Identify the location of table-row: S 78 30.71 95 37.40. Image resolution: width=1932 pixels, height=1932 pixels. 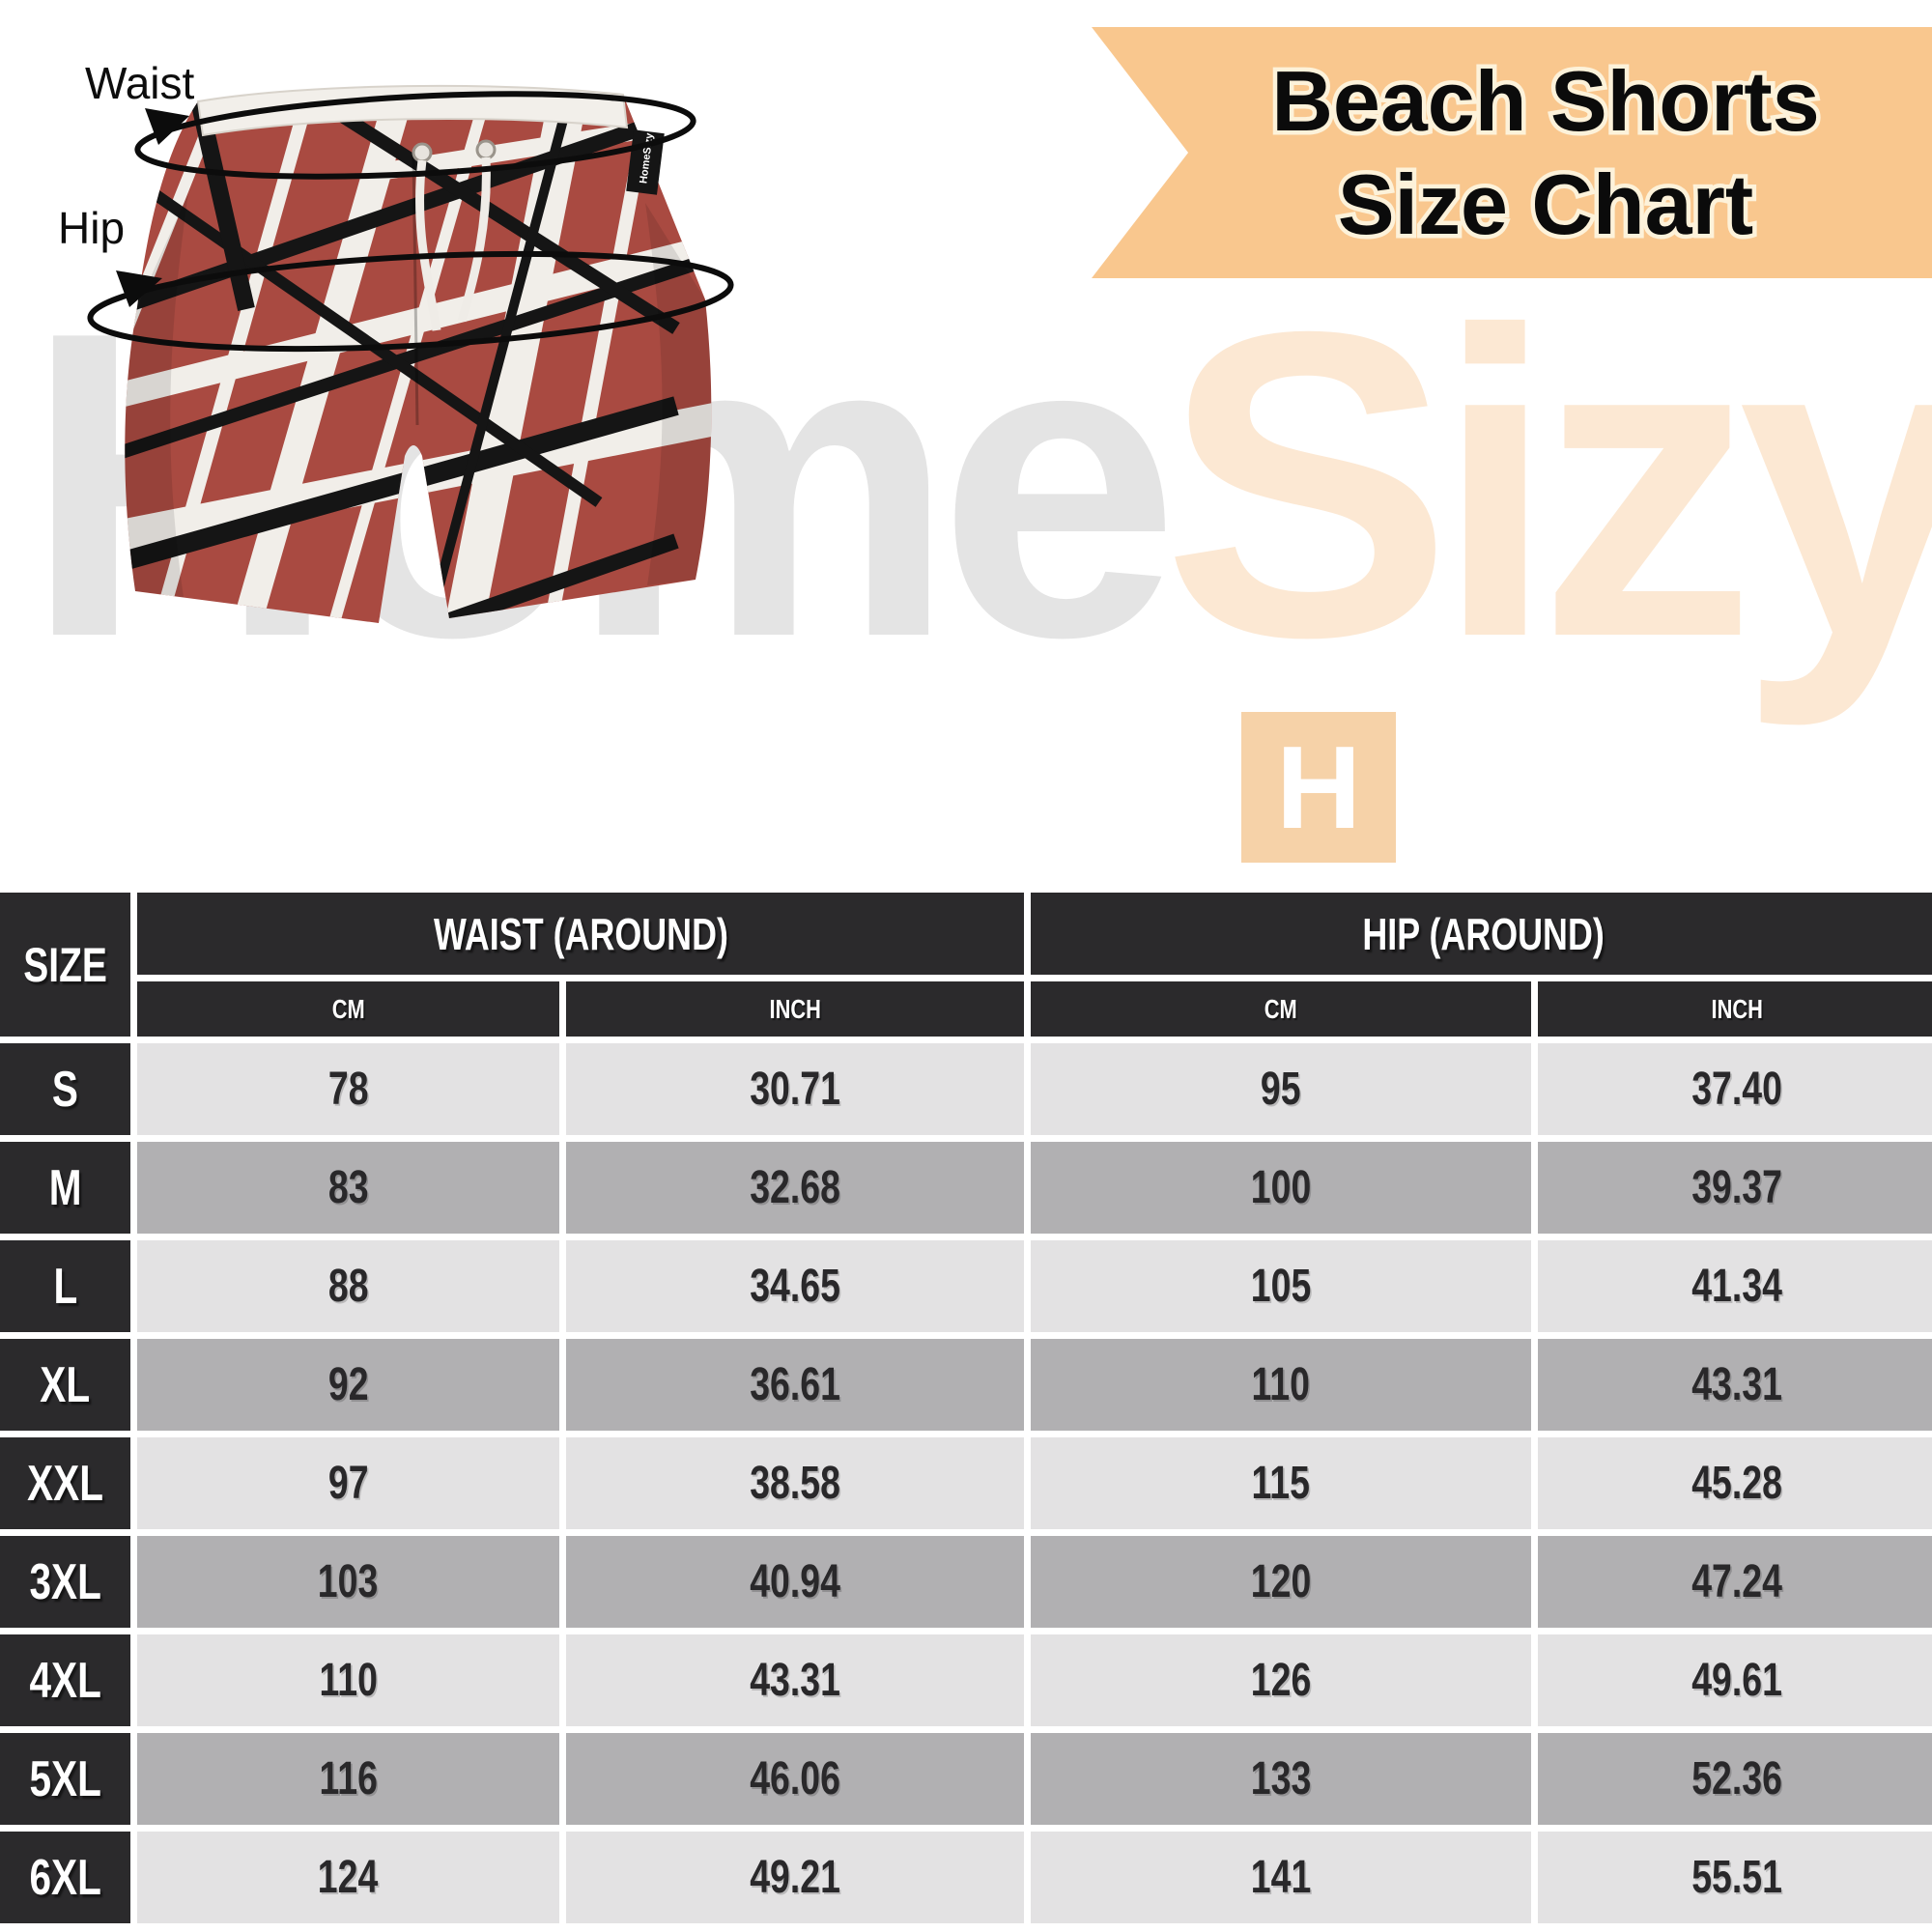
(966, 1089).